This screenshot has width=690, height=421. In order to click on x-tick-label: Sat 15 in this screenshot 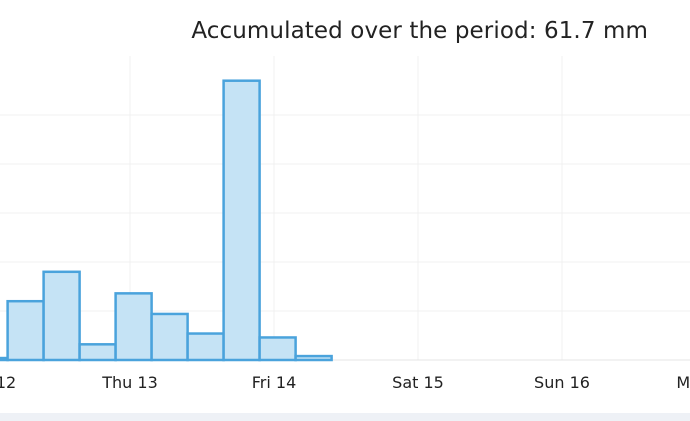, I will do `click(418, 382)`.